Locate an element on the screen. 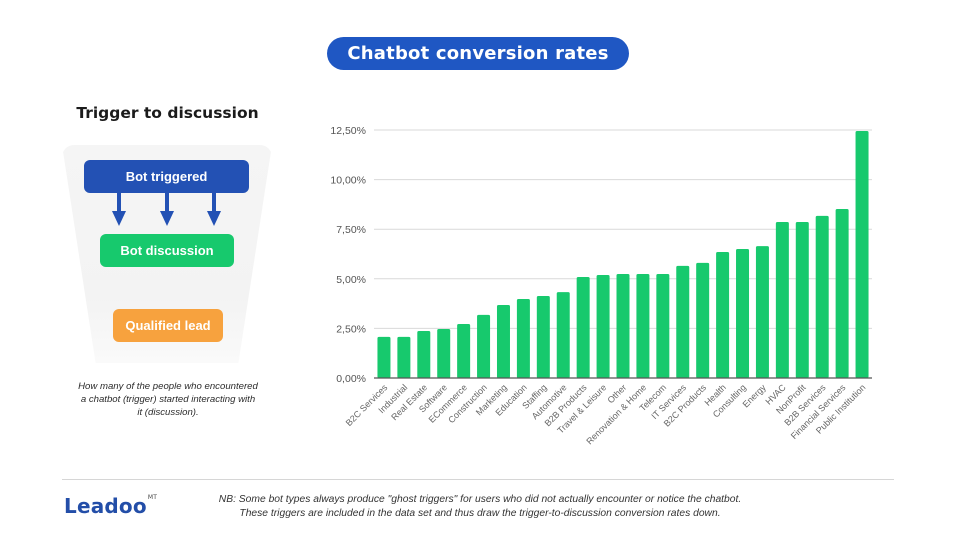 The height and width of the screenshot is (536, 955). y-tick-label: 2,50% is located at coordinates (351, 329).